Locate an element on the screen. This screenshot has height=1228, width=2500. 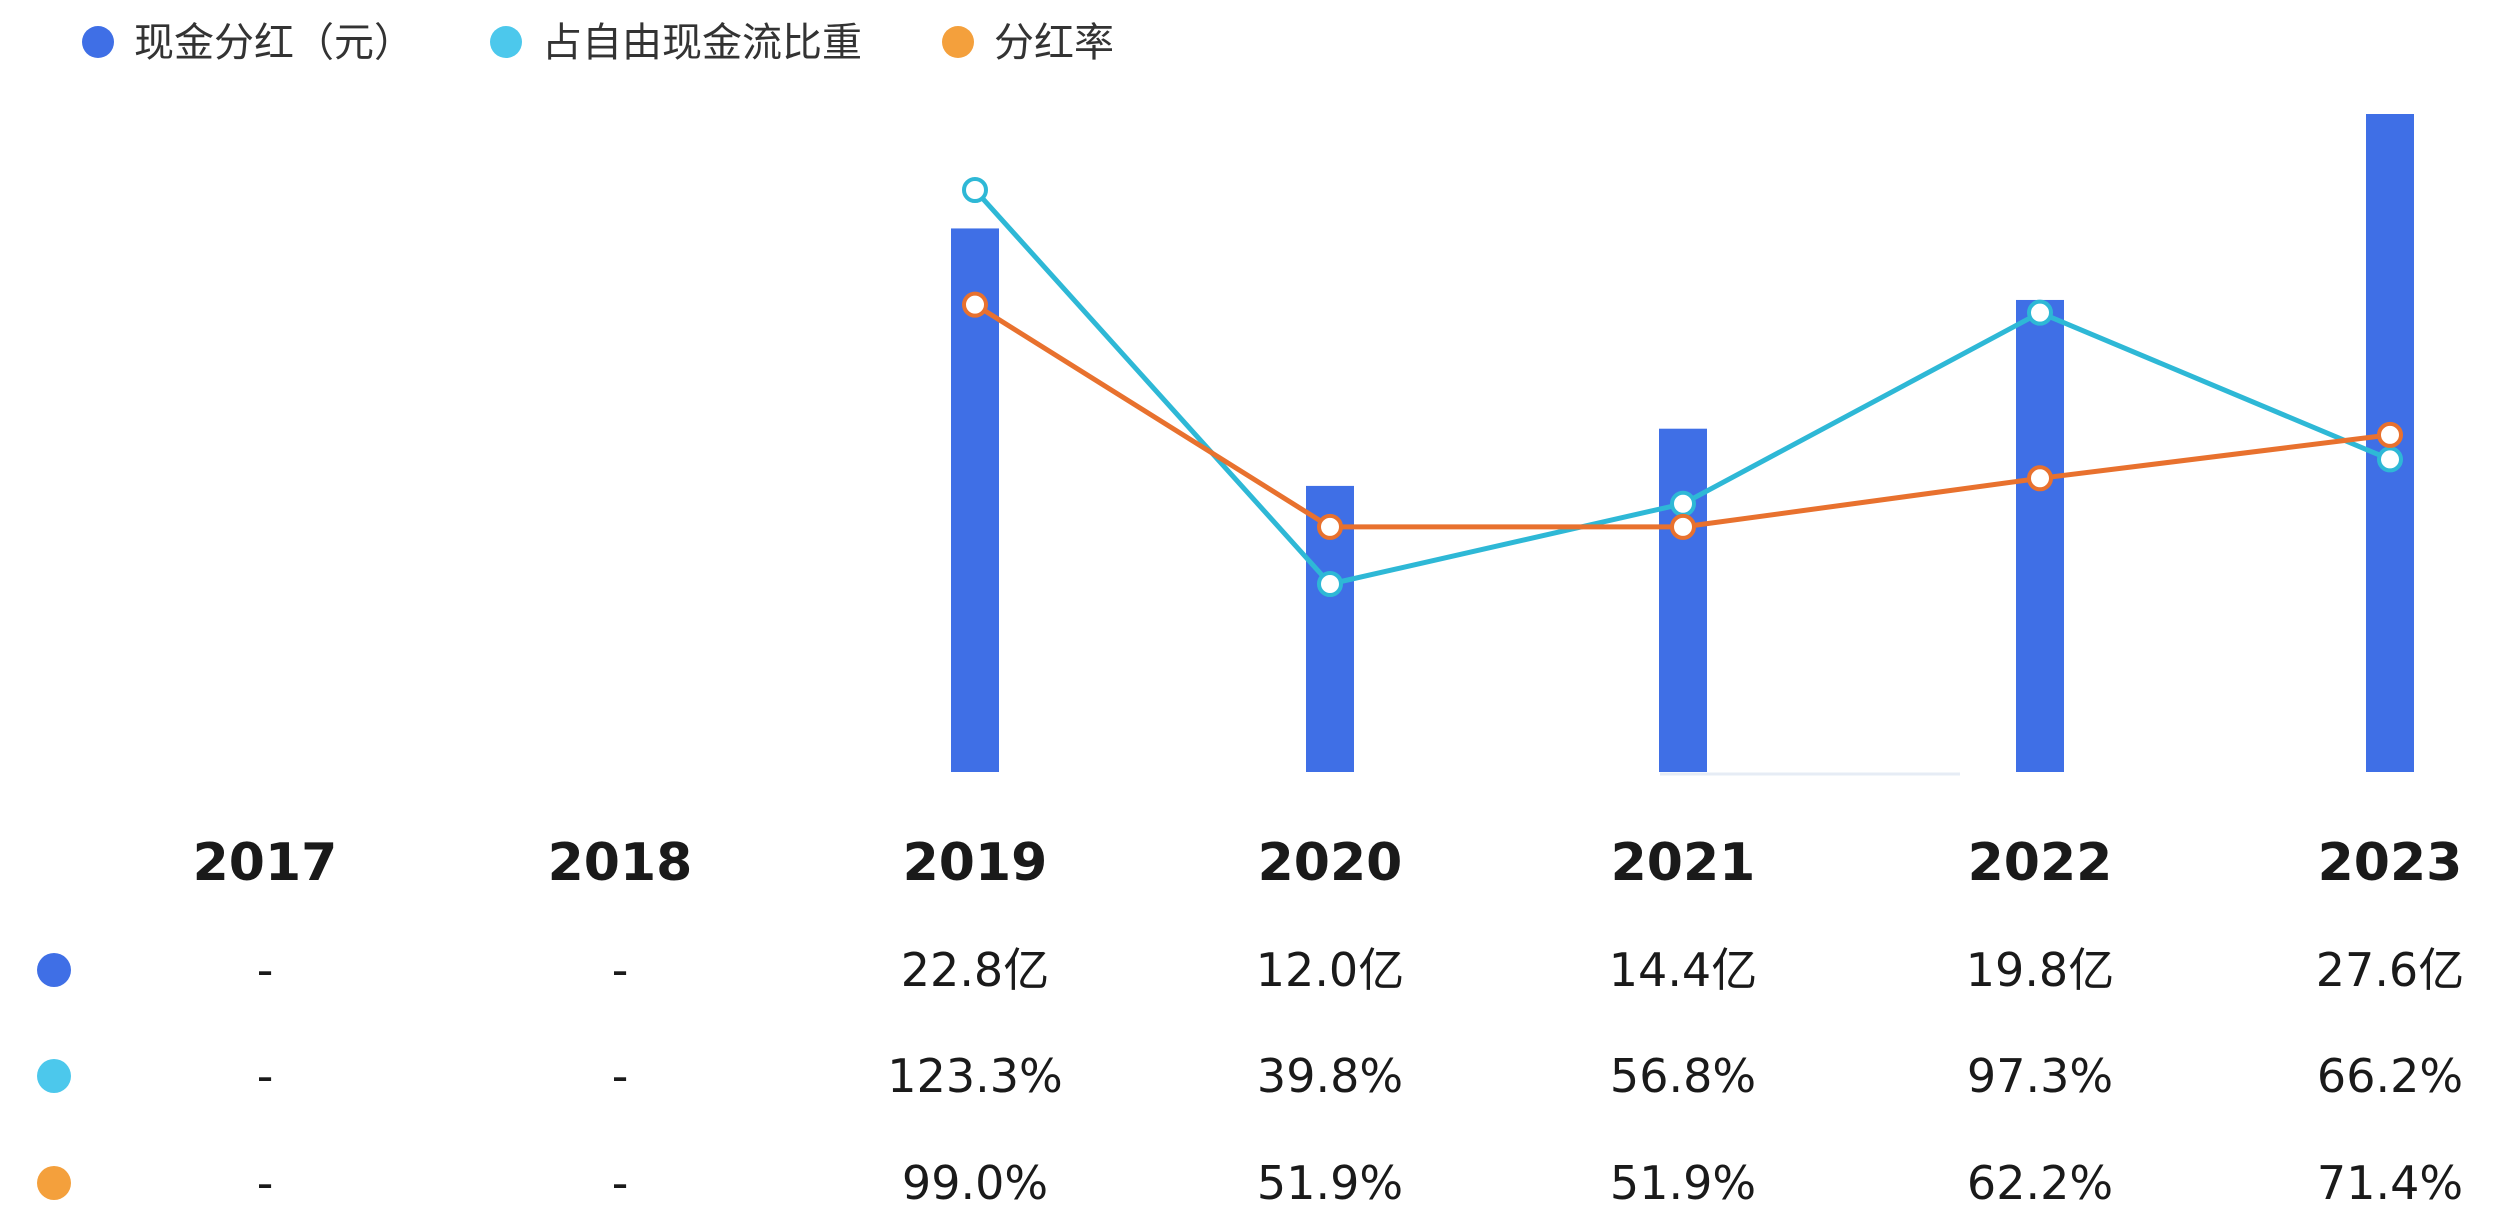
table-row-marker-payout-ratio is located at coordinates (54, 1183).